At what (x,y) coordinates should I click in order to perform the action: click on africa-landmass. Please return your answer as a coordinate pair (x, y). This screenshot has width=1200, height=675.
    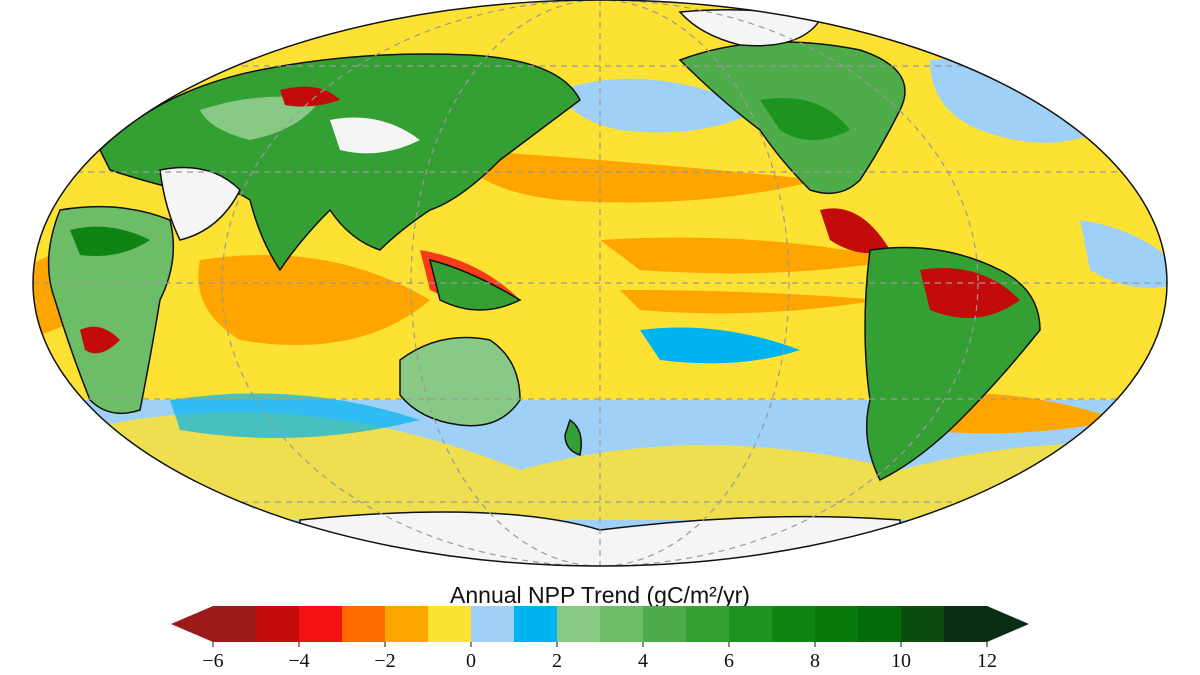
    Looking at the image, I should click on (111, 310).